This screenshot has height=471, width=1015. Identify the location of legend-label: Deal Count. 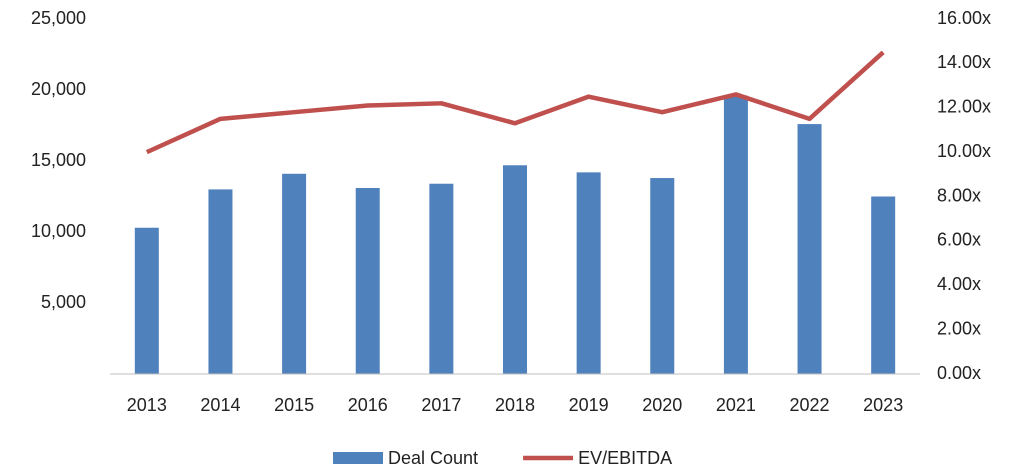
(433, 458).